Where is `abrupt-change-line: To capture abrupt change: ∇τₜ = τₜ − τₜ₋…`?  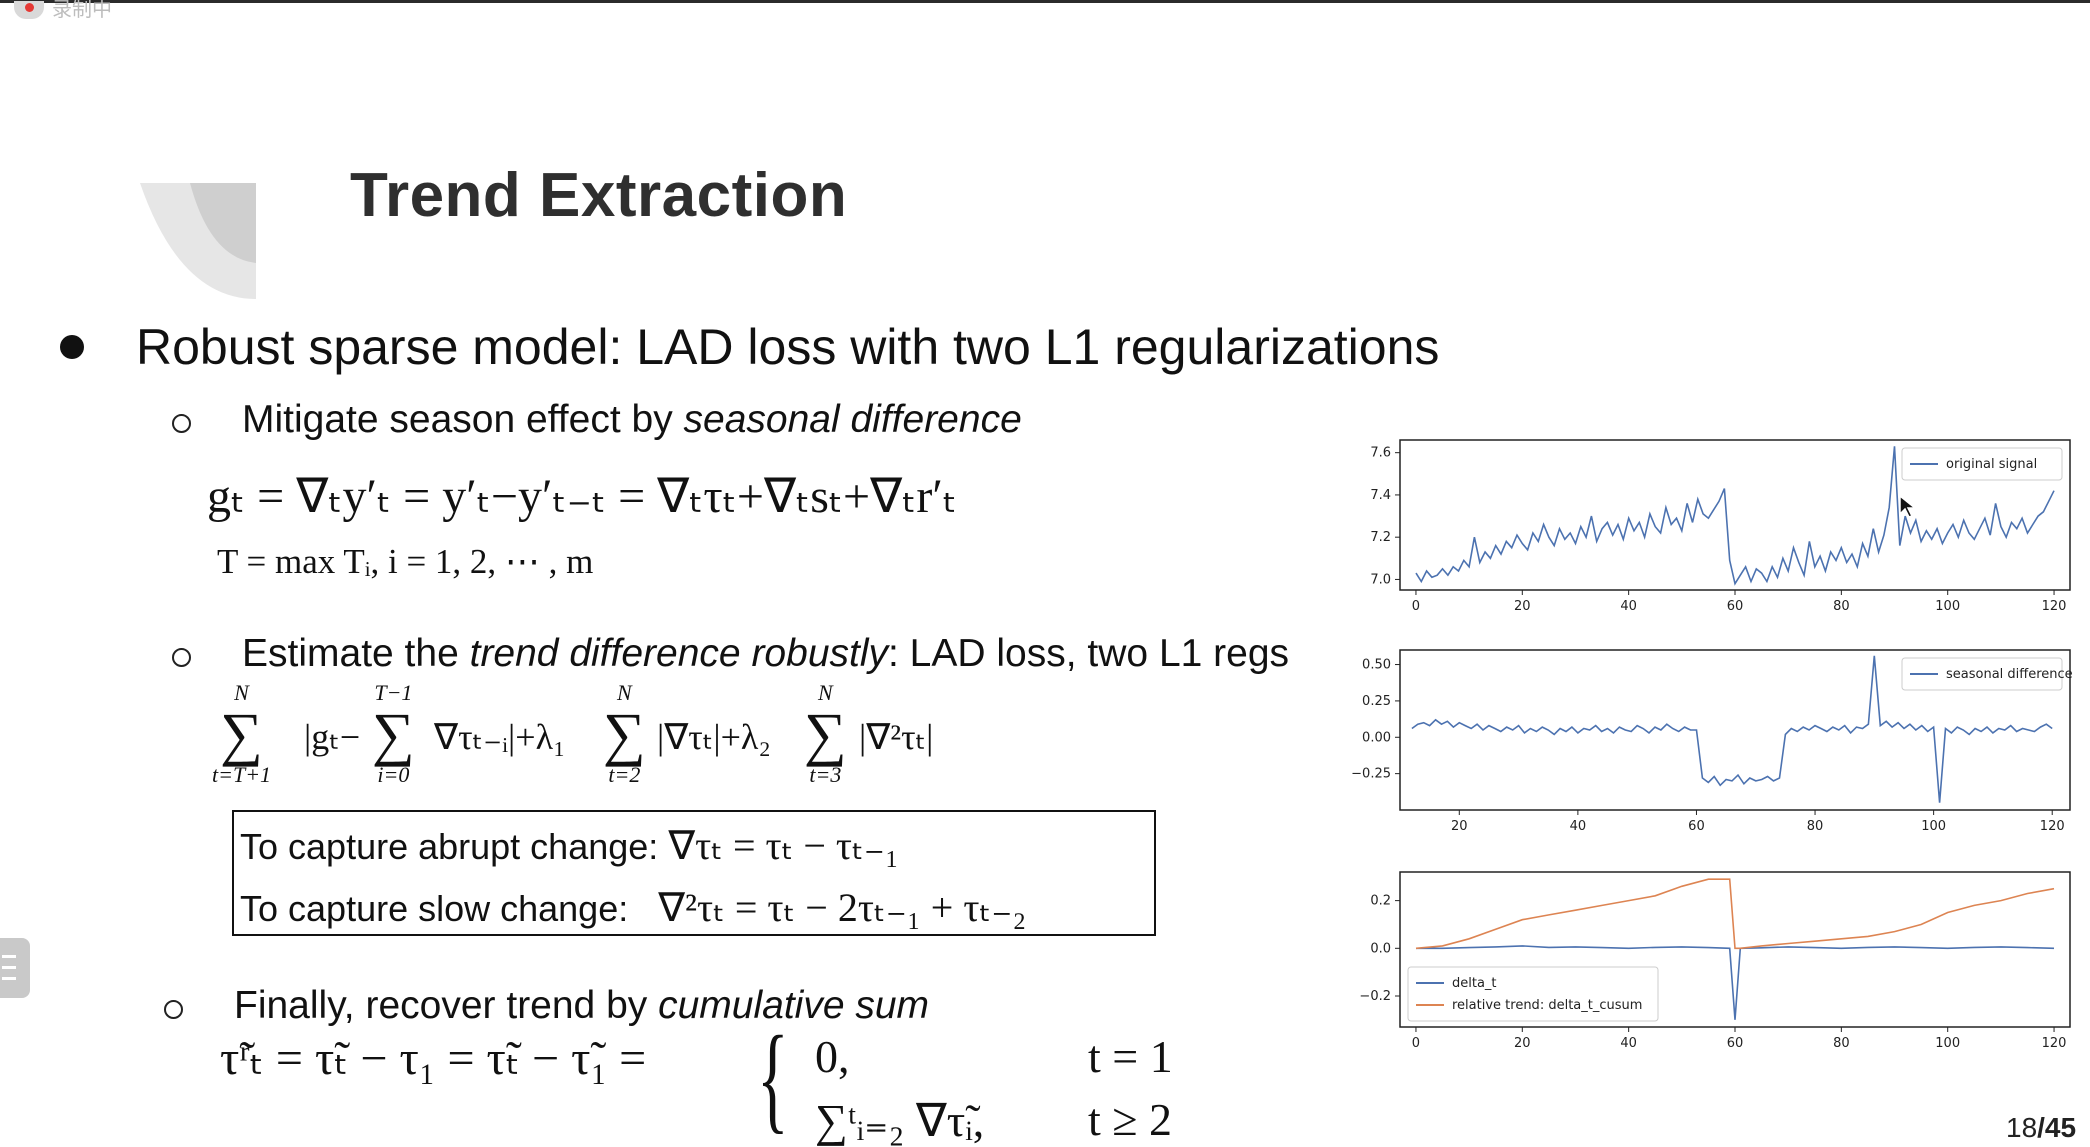 abrupt-change-line: To capture abrupt change: ∇τₜ = τₜ − τₜ₋… is located at coordinates (569, 845).